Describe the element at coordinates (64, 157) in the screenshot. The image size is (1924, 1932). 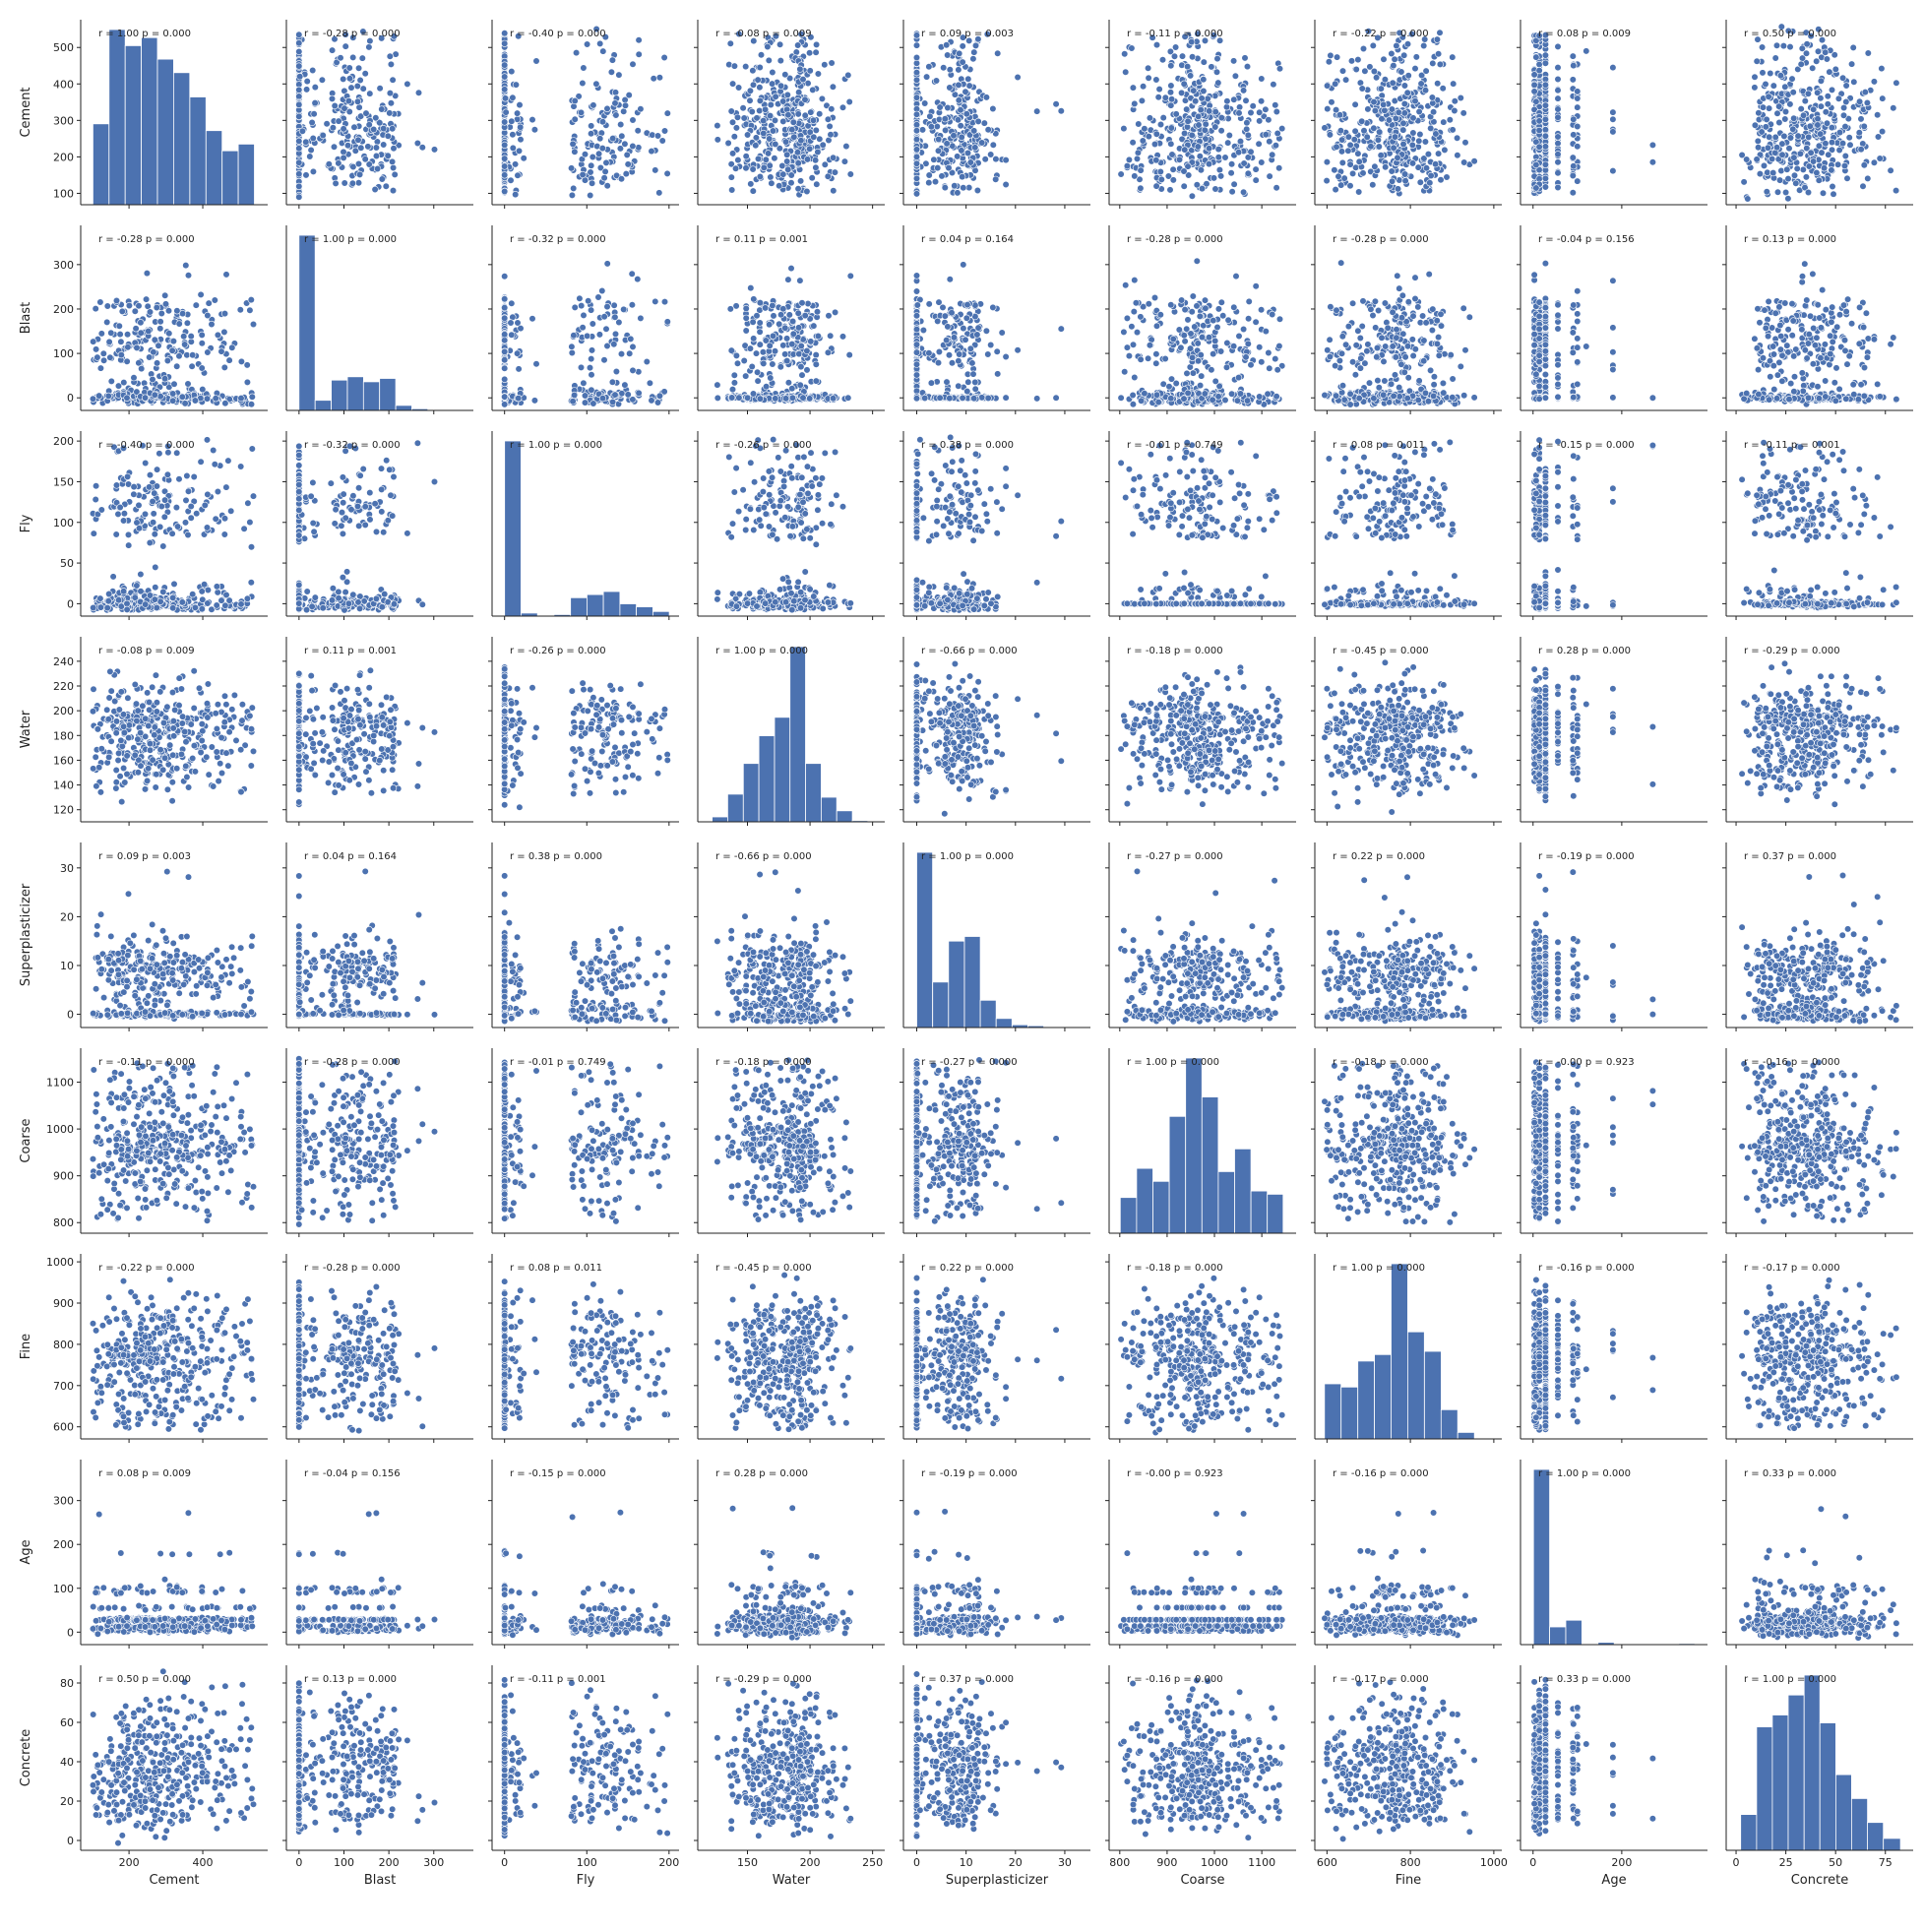
I see `y-tick-label: 200` at that location.